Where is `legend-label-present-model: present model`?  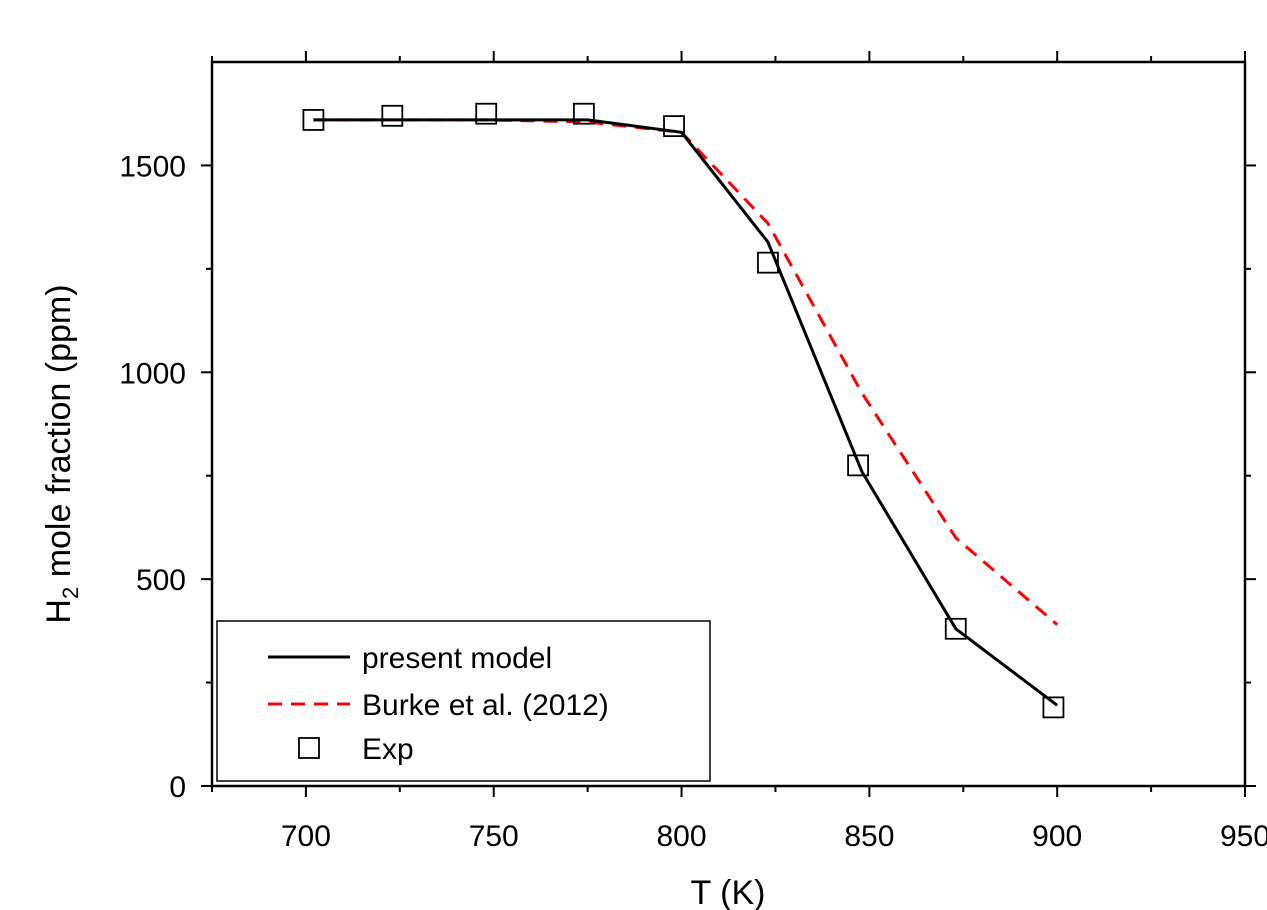
legend-label-present-model: present model is located at coordinates (457, 658).